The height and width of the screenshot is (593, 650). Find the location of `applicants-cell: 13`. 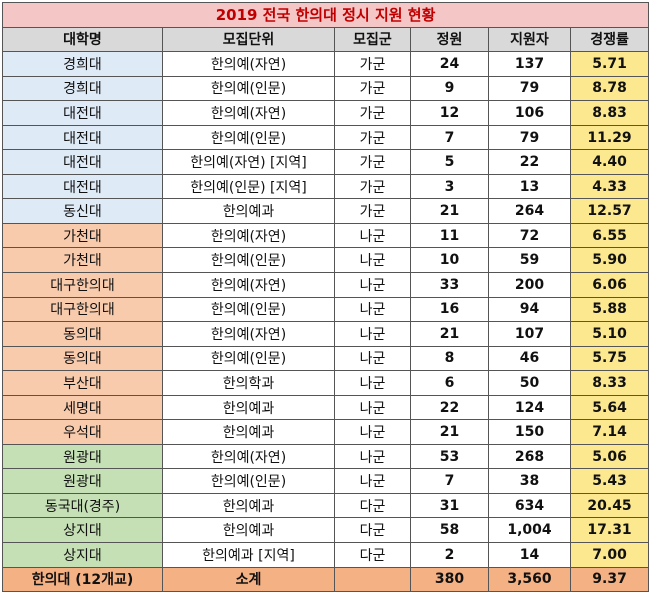

applicants-cell: 13 is located at coordinates (529, 186).